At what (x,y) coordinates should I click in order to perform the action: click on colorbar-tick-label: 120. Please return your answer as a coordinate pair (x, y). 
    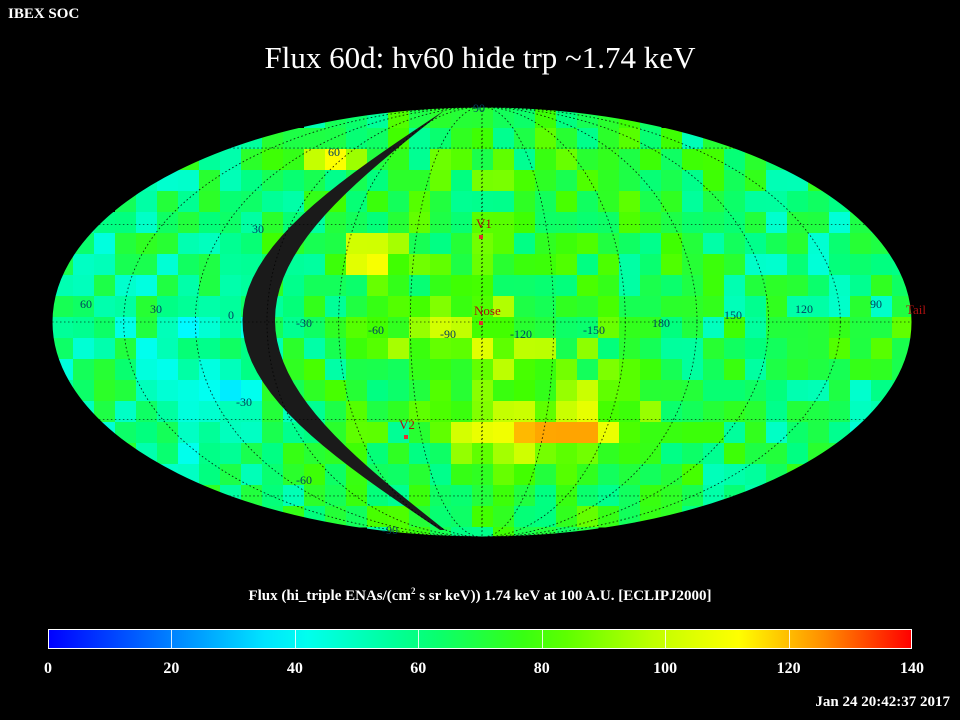
    Looking at the image, I should click on (788, 668).